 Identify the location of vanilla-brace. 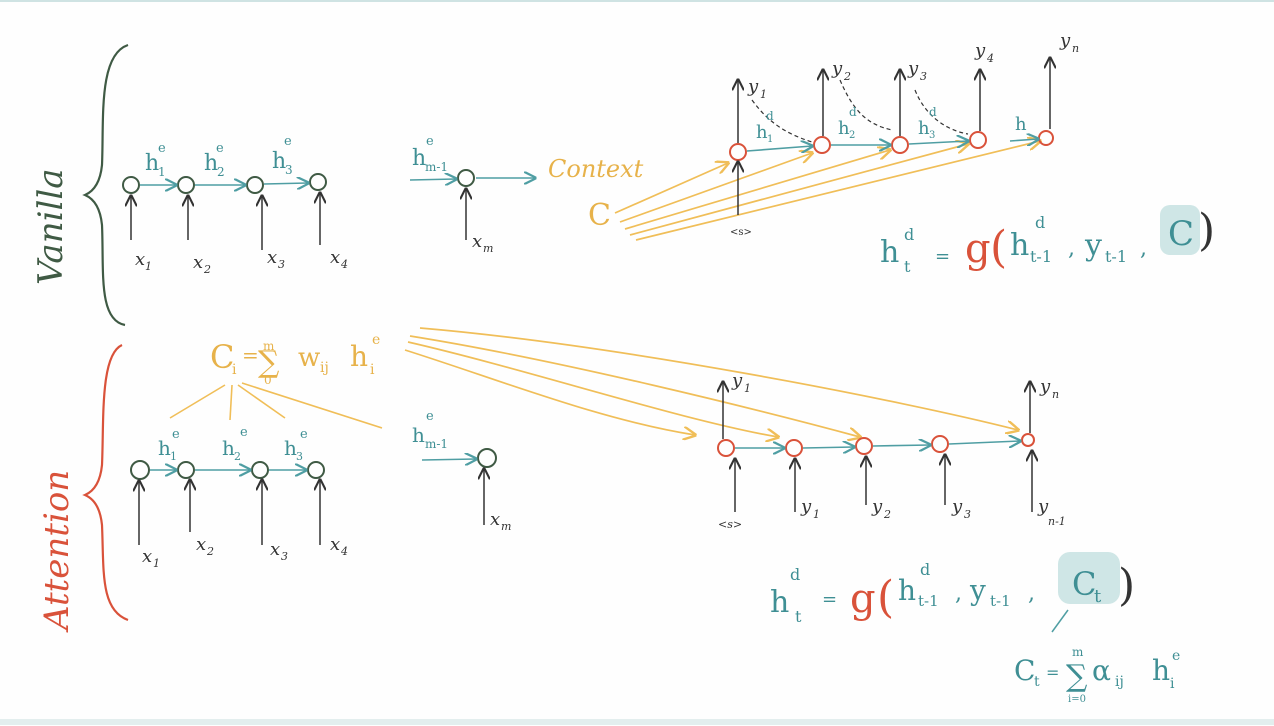
(105, 185).